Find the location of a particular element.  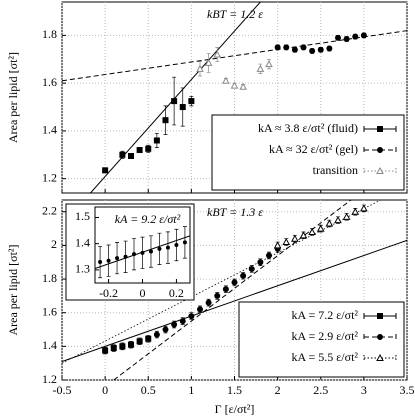

legend-label: transition is located at coordinates (335, 170).